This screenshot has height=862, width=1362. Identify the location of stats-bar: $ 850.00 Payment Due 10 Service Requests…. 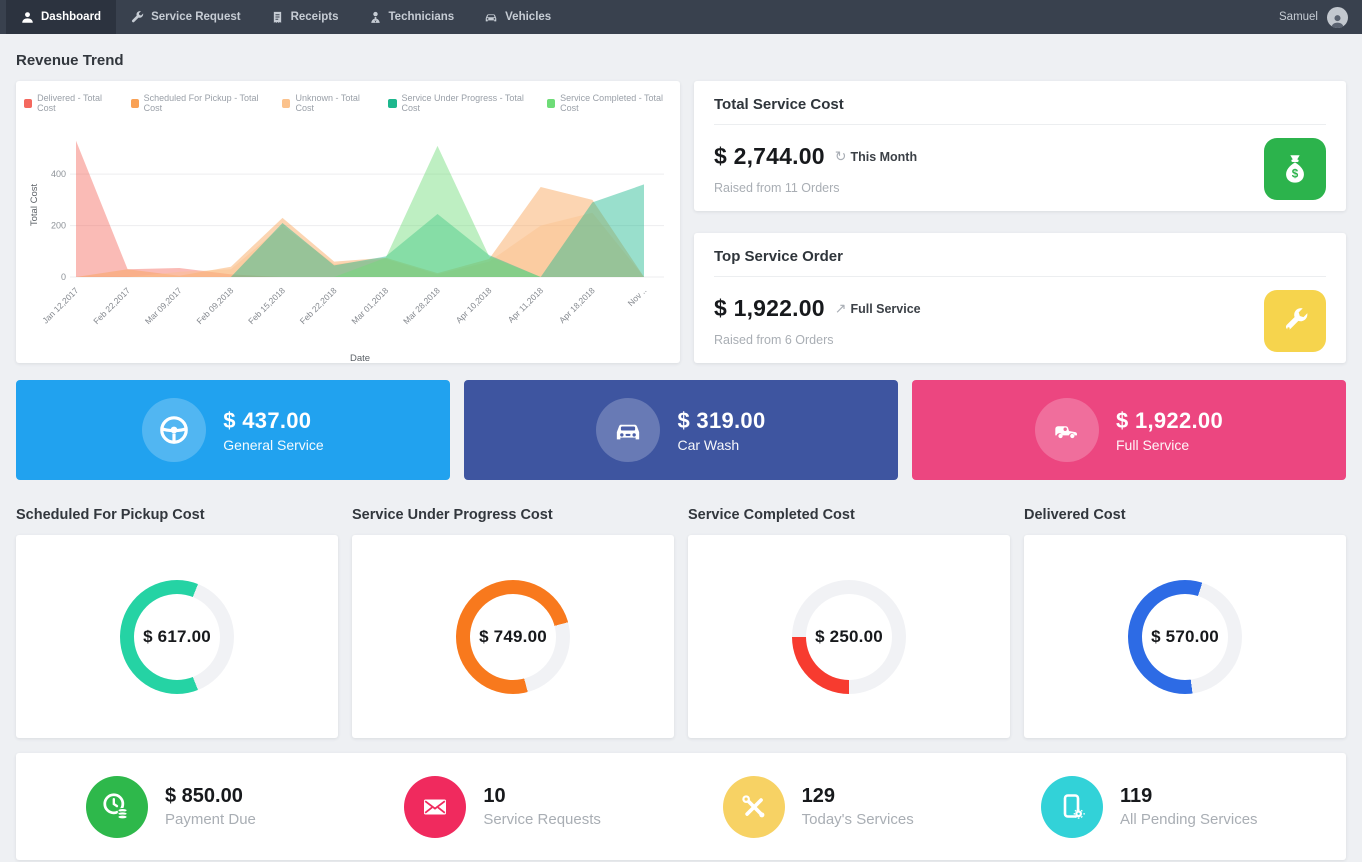
(681, 806).